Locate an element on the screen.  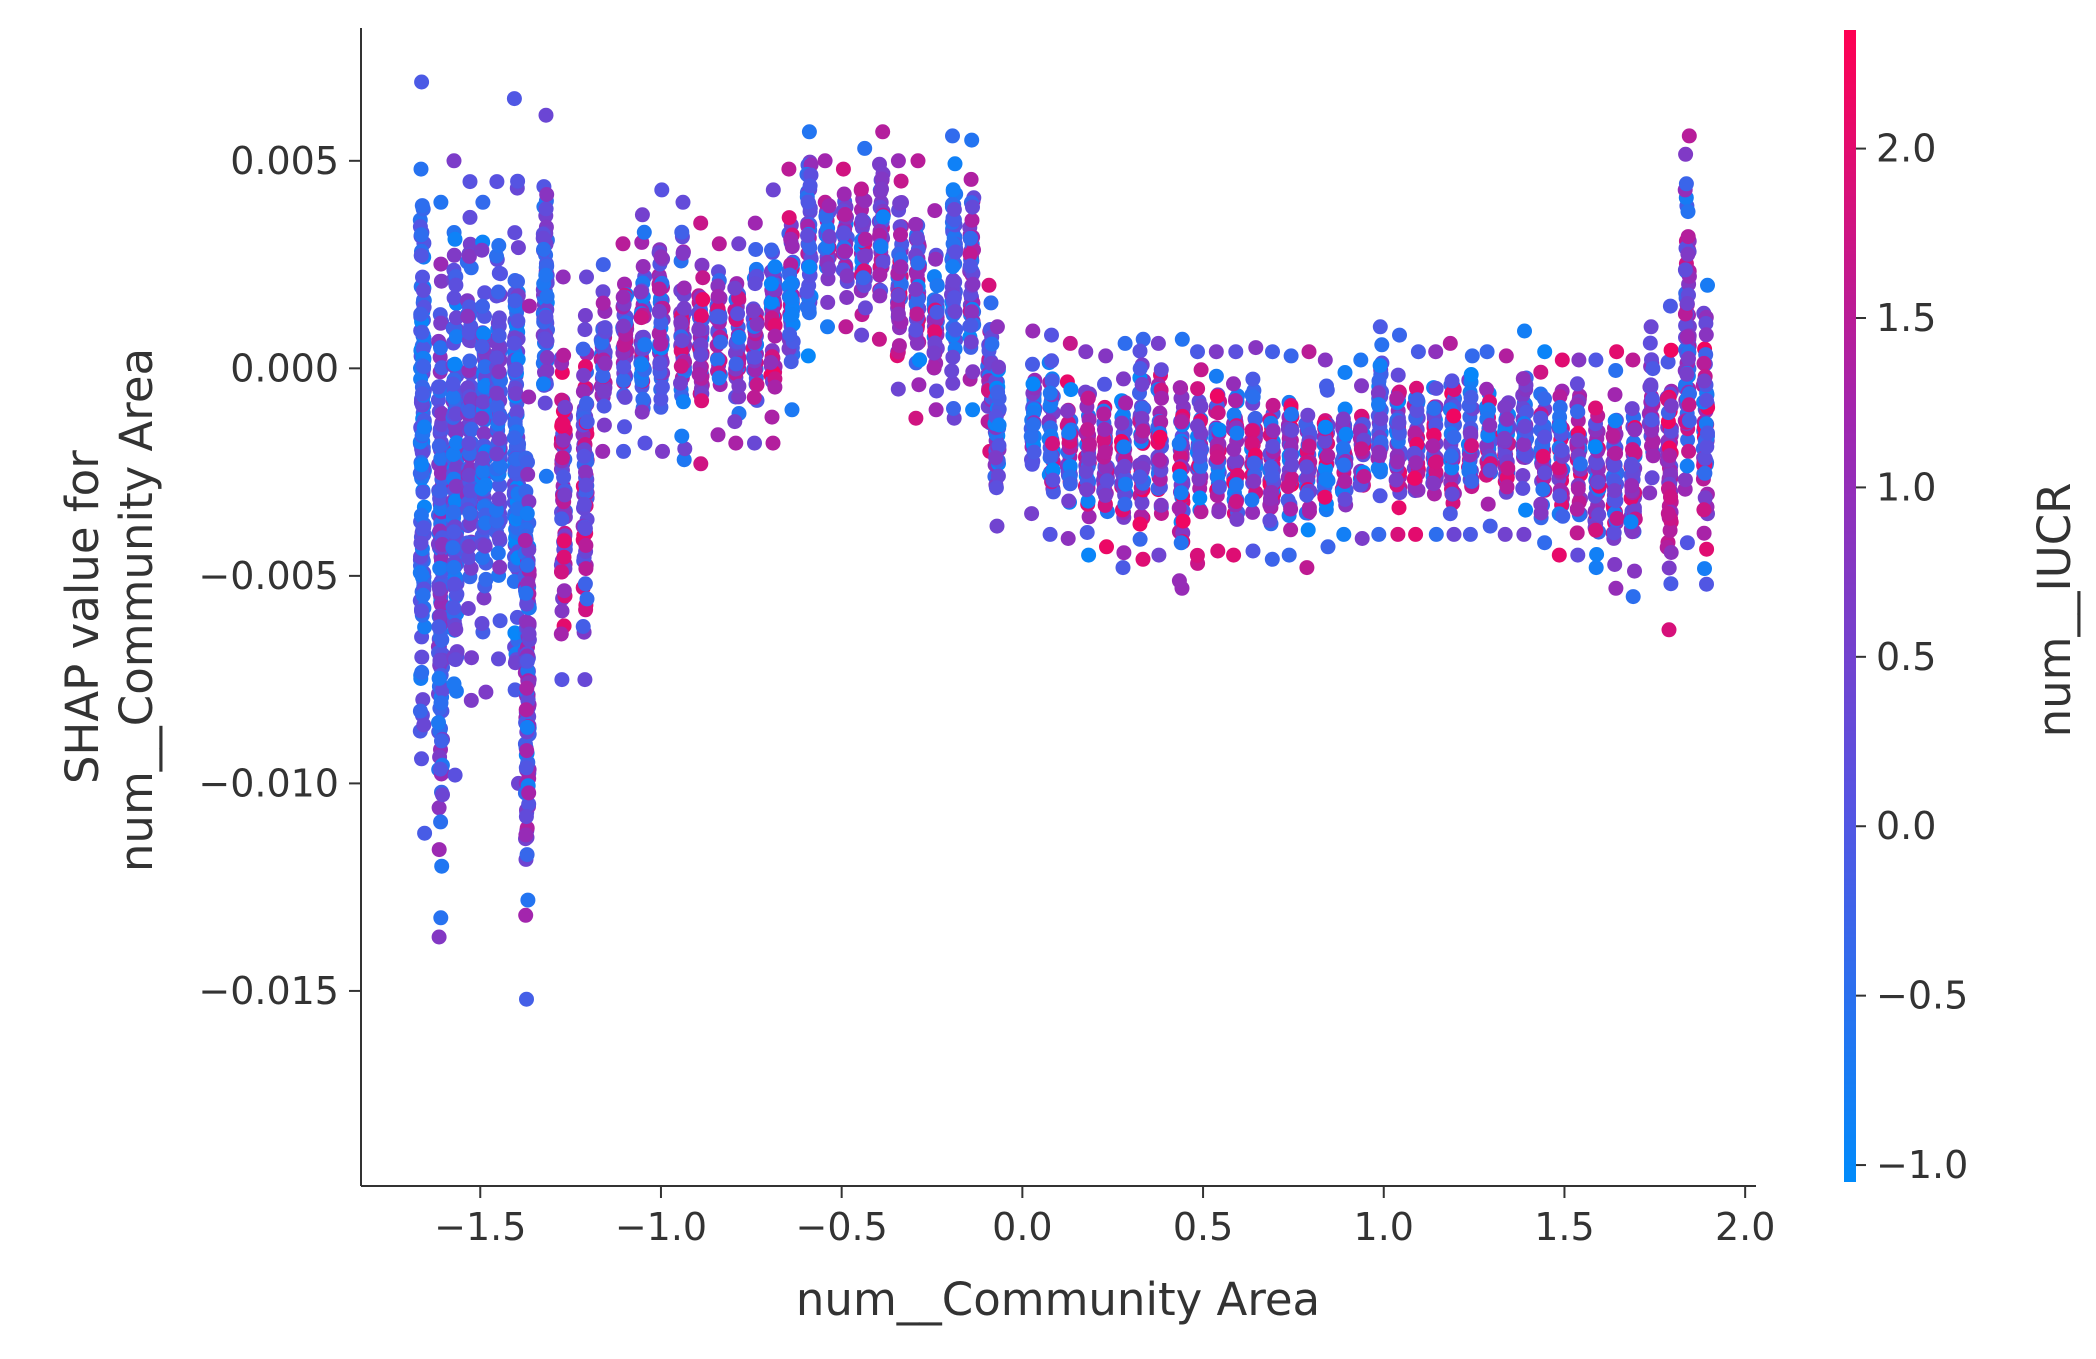
colorbar-label: num__IUCR is located at coordinates (2054, 610).